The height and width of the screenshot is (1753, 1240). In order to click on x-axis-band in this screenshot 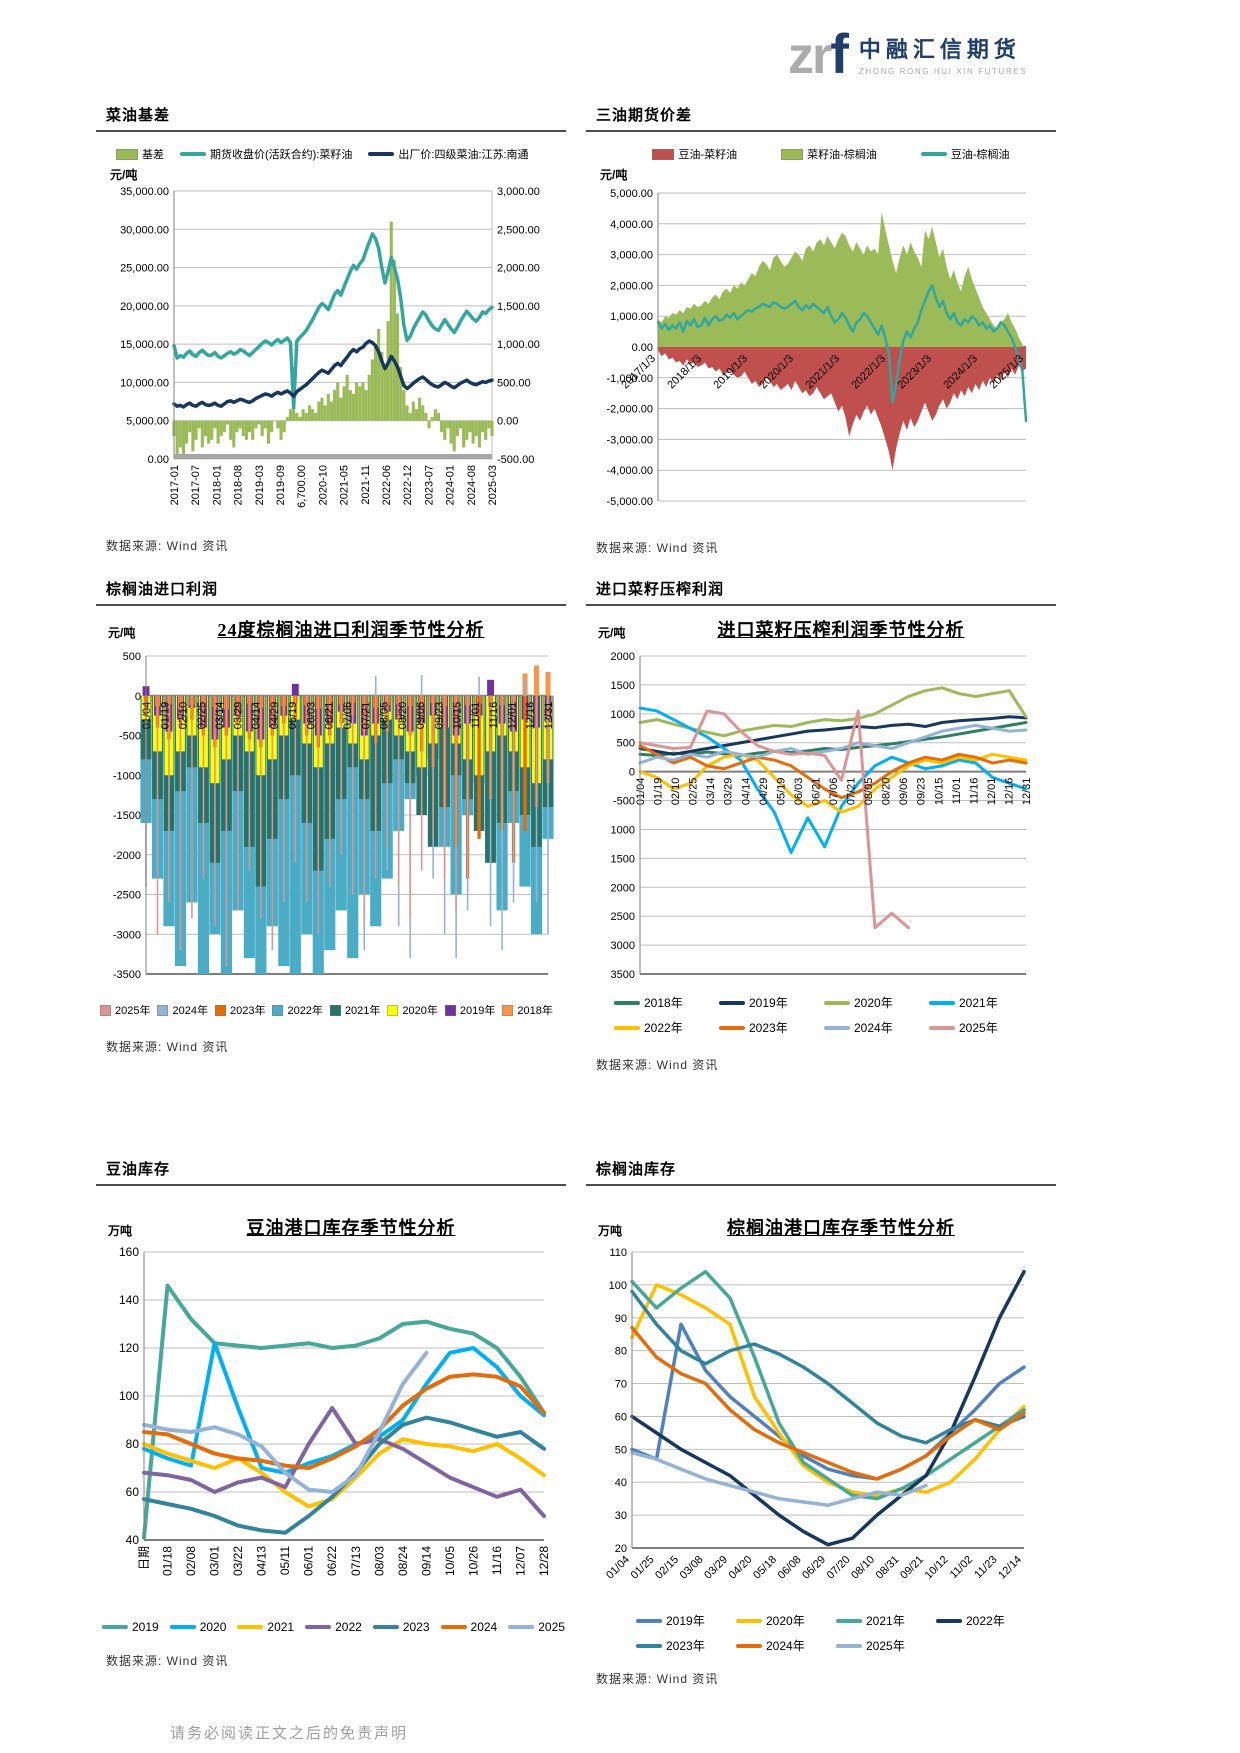, I will do `click(333, 456)`.